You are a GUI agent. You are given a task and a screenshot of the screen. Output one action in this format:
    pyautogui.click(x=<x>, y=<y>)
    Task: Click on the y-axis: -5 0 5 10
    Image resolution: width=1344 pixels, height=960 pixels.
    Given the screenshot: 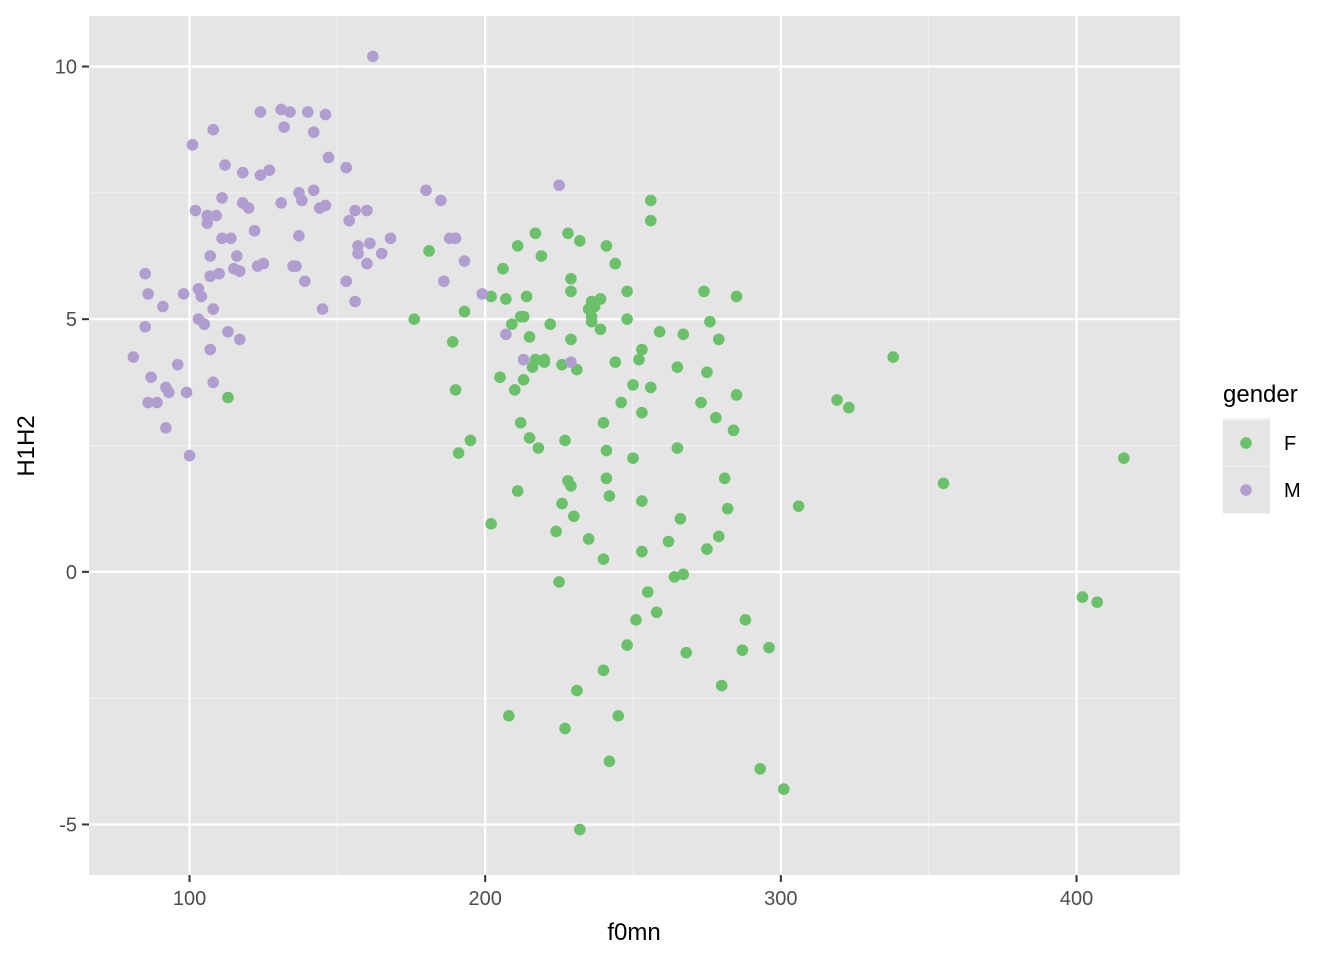 What is the action you would take?
    pyautogui.click(x=72, y=446)
    